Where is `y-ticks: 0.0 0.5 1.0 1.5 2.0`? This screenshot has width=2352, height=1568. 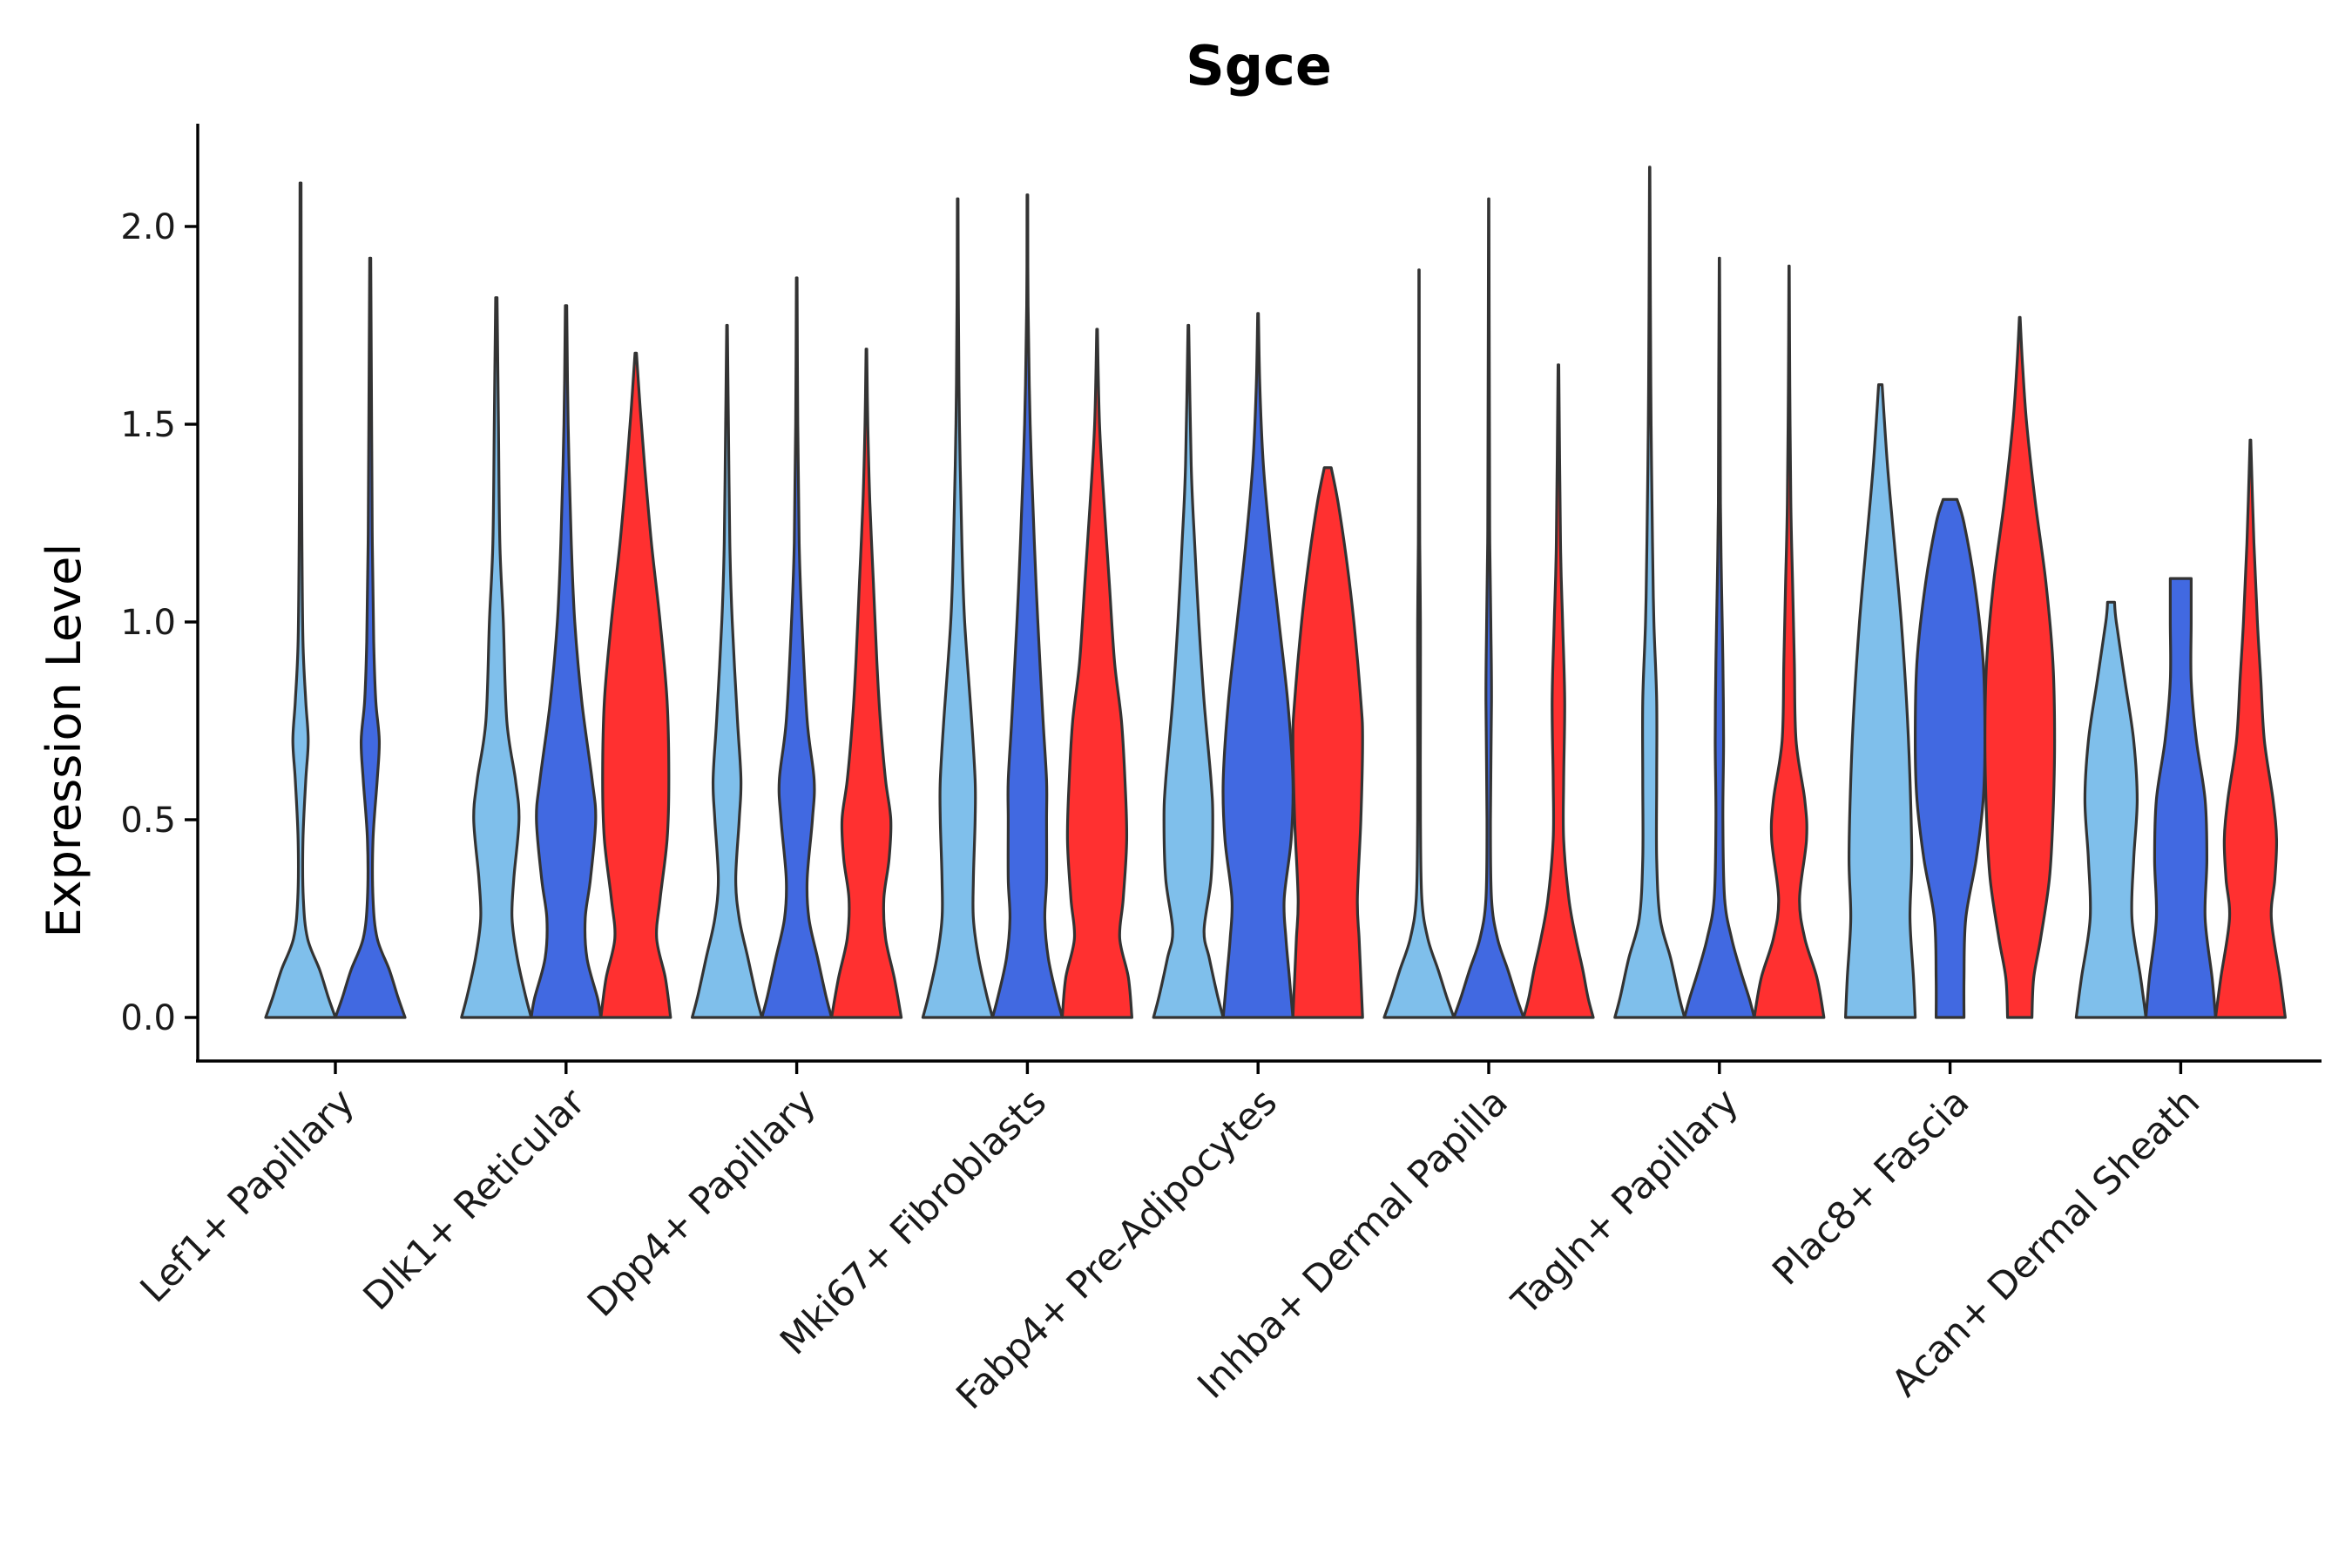 y-ticks: 0.0 0.5 1.0 1.5 2.0 is located at coordinates (159, 623).